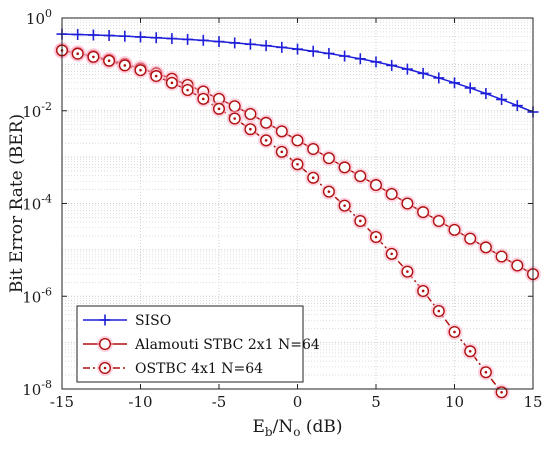 The image size is (550, 449). What do you see at coordinates (127, 321) in the screenshot?
I see `legend-item: SISO` at bounding box center [127, 321].